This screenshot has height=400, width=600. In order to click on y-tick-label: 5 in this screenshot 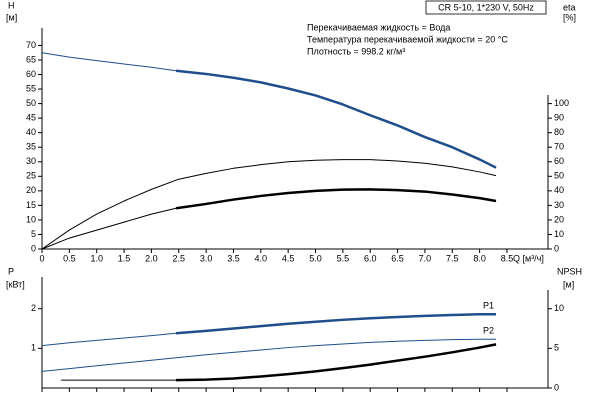, I will do `click(33, 234)`.